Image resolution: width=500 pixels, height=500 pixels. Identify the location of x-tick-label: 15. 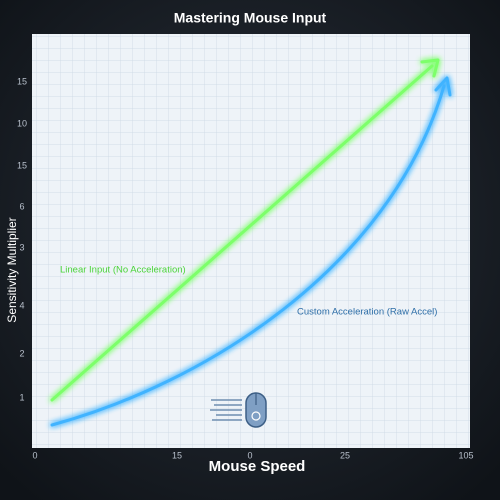
(177, 455).